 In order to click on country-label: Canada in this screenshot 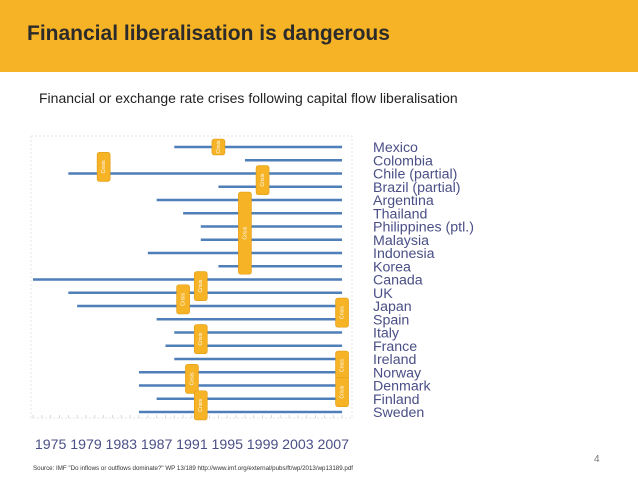, I will do `click(398, 281)`.